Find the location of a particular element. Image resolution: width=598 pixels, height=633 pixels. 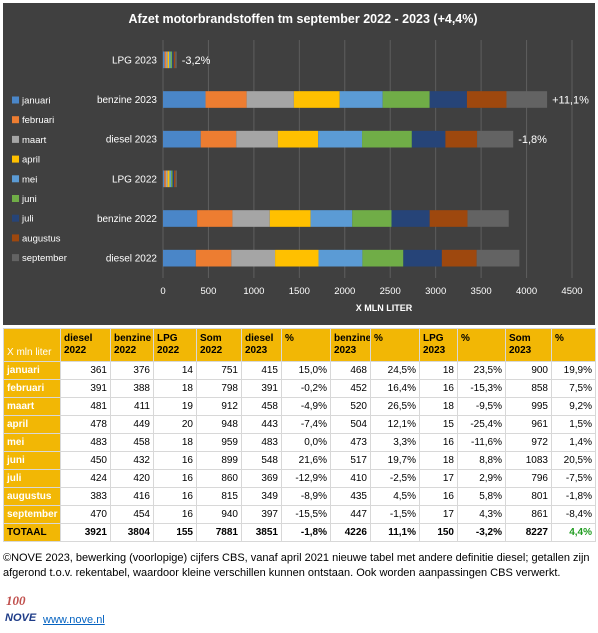

table-cell: -1,8% is located at coordinates (306, 532).